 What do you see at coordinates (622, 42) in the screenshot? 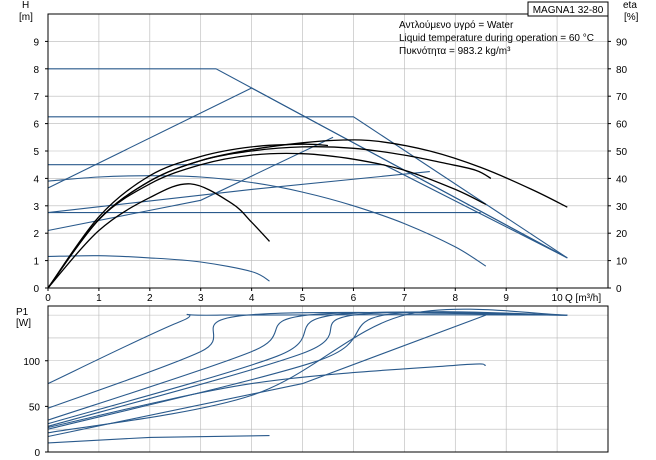
I see `y2-tick-label: 90` at bounding box center [622, 42].